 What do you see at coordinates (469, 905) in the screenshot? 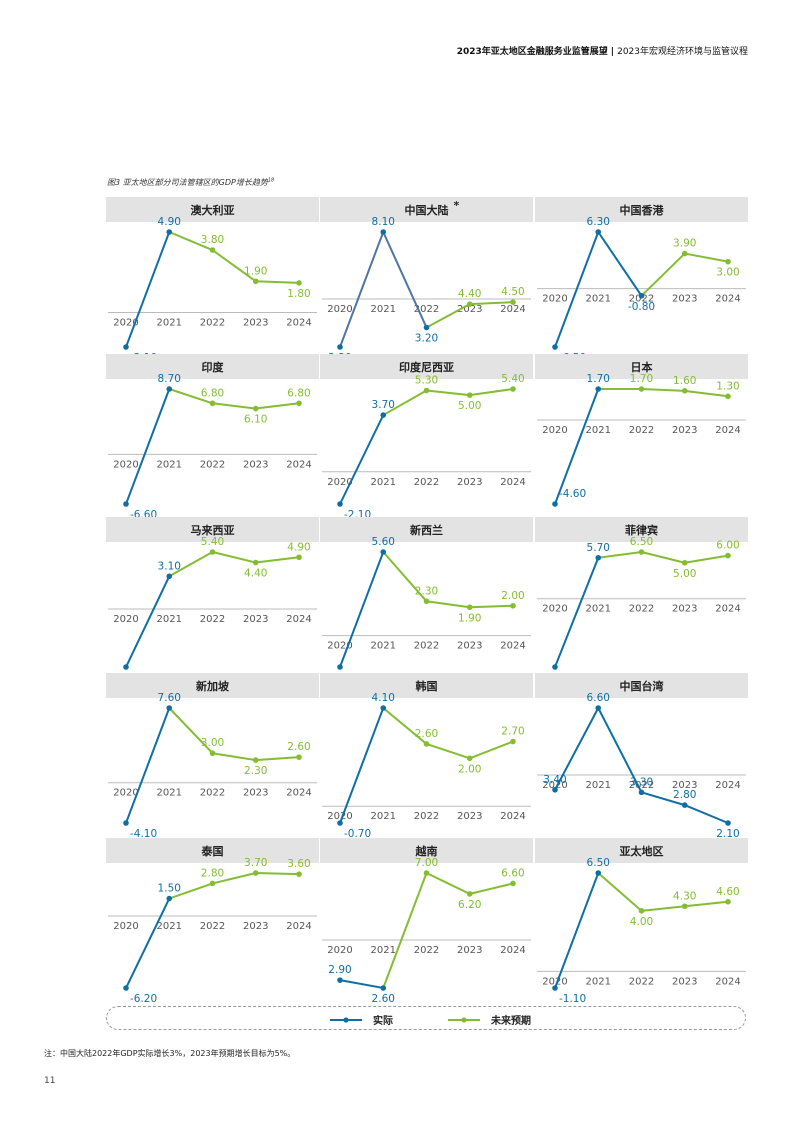
I see `data-label: 6.20` at bounding box center [469, 905].